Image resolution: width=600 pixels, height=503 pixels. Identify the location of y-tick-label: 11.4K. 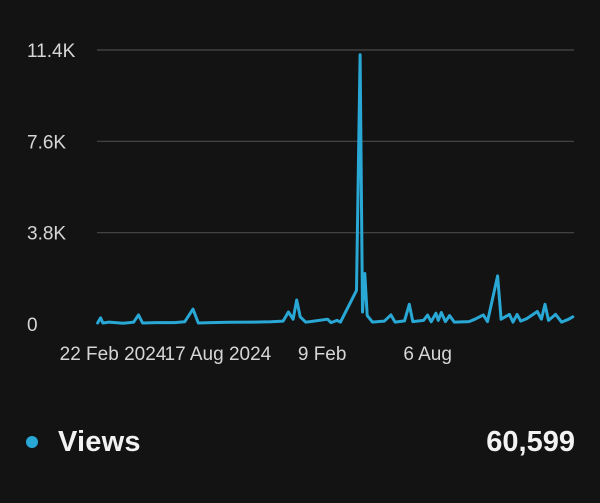
(51, 51).